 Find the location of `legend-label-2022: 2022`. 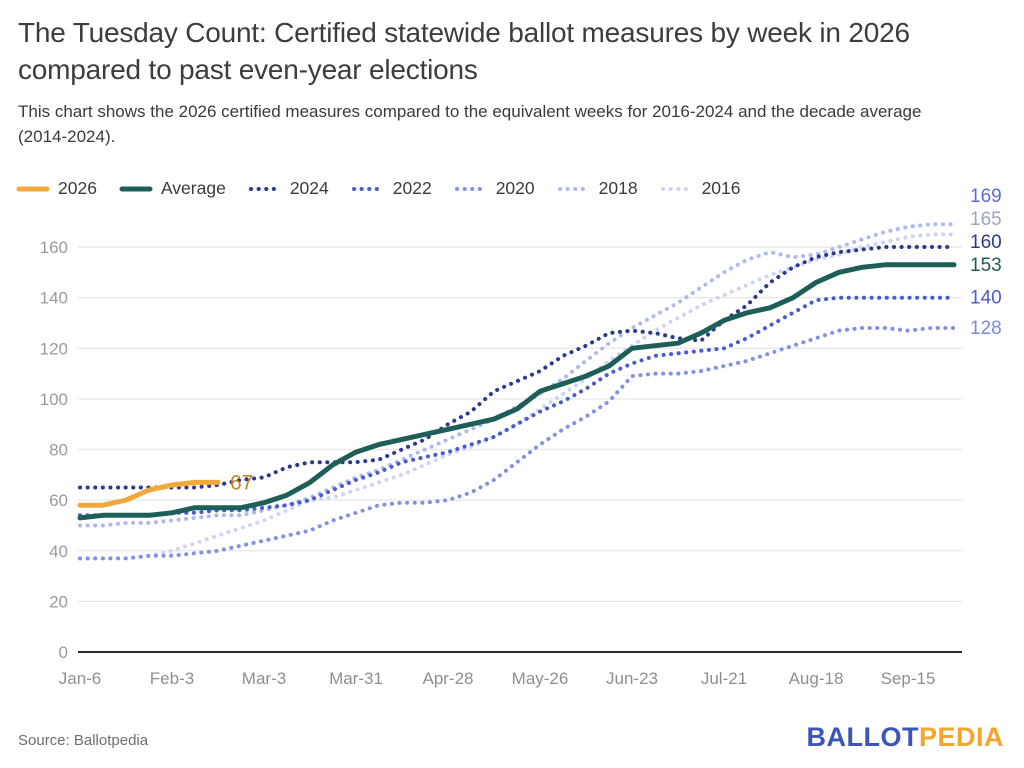

legend-label-2022: 2022 is located at coordinates (412, 188).